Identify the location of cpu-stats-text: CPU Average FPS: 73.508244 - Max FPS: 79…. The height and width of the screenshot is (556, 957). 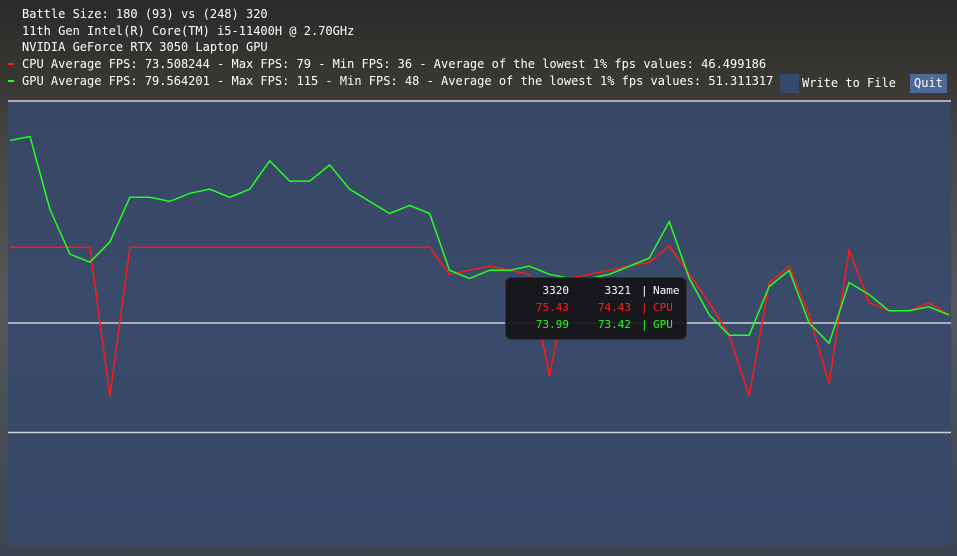
(394, 64).